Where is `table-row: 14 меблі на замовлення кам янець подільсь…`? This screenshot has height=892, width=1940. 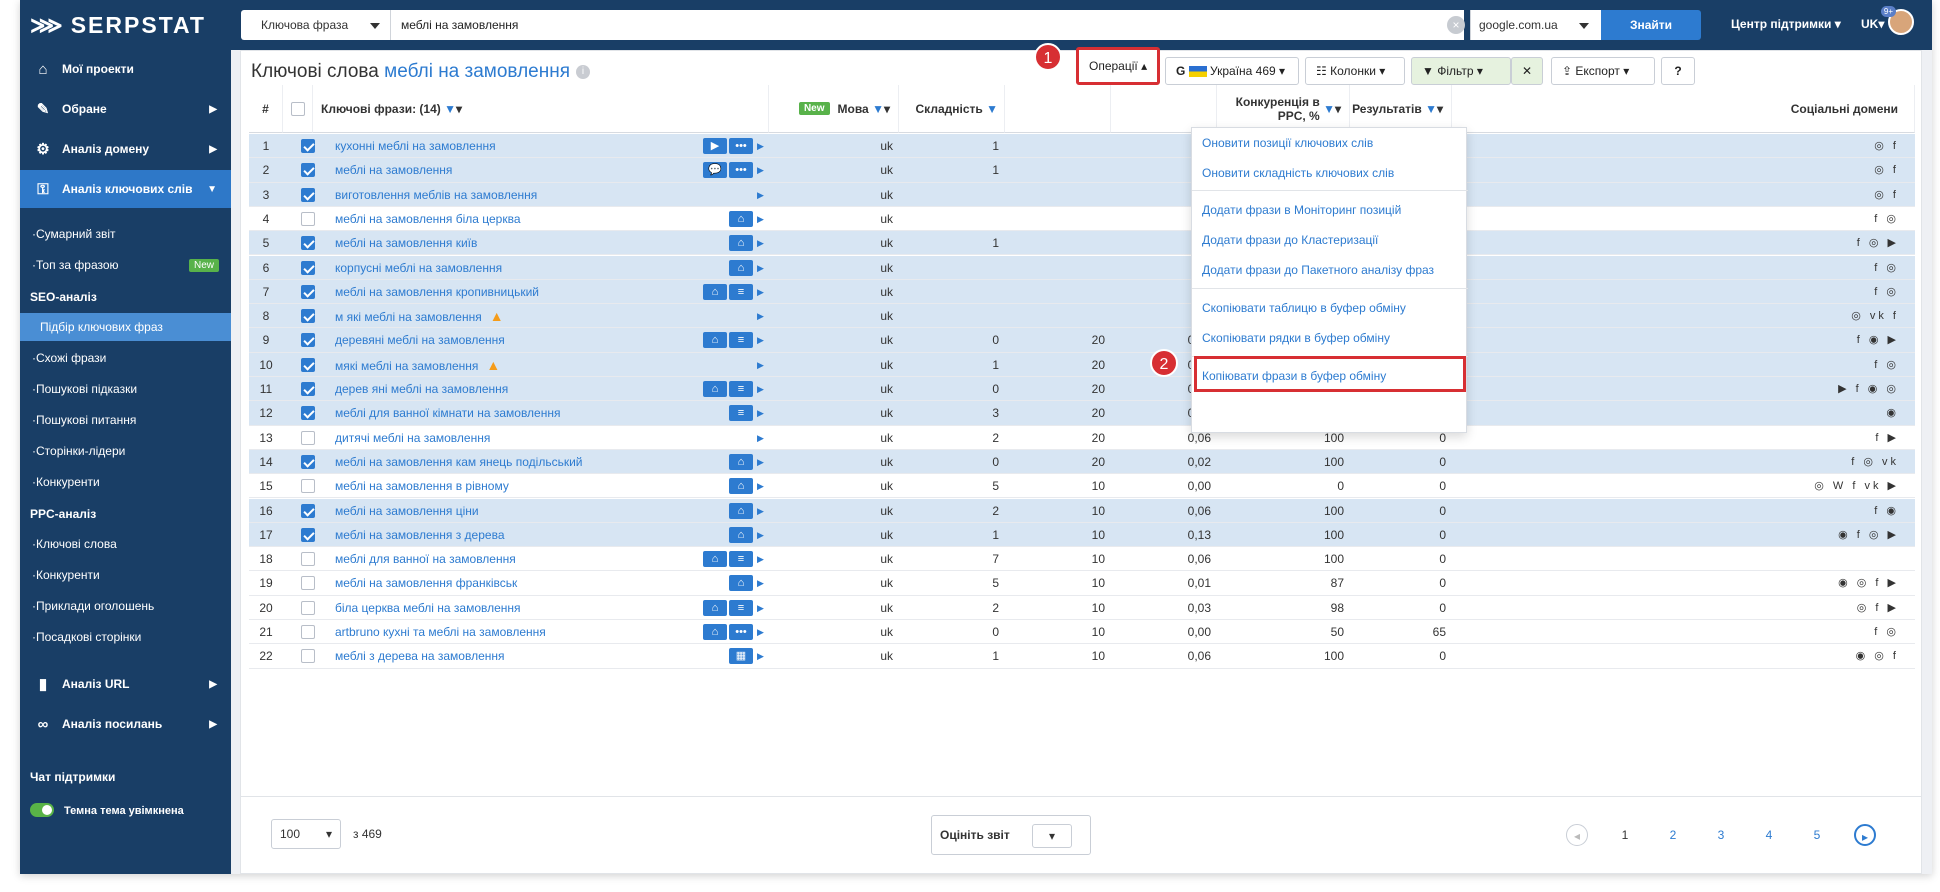 table-row: 14 меблі на замовлення кам янець подільсь… is located at coordinates (1082, 462).